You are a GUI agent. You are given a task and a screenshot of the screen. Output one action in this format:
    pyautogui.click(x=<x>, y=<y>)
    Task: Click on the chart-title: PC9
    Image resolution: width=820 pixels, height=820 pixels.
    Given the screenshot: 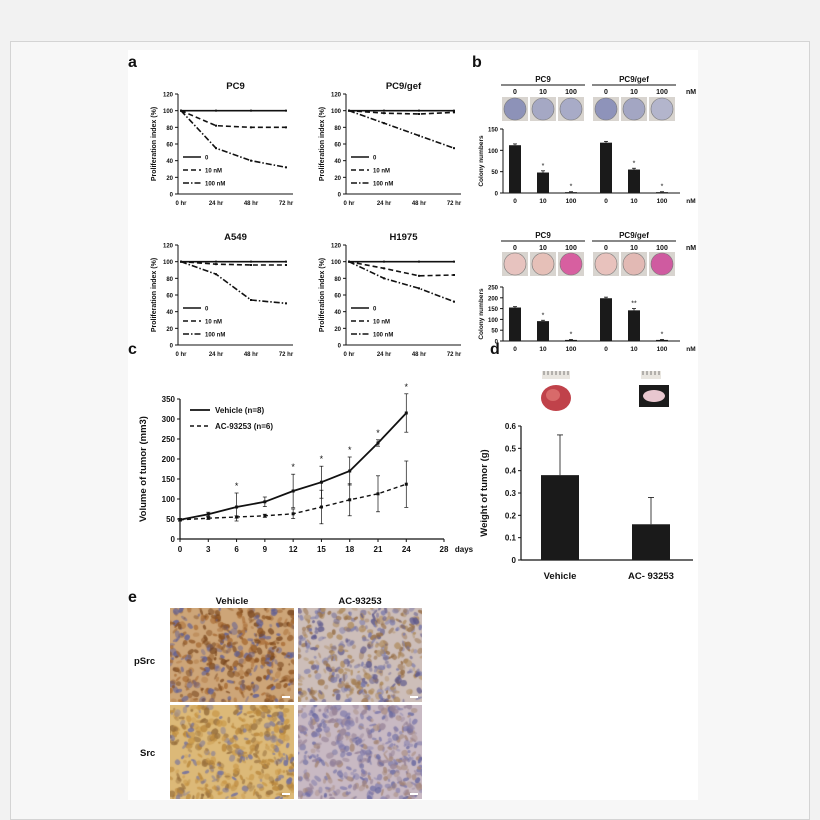 What is the action you would take?
    pyautogui.click(x=235, y=86)
    